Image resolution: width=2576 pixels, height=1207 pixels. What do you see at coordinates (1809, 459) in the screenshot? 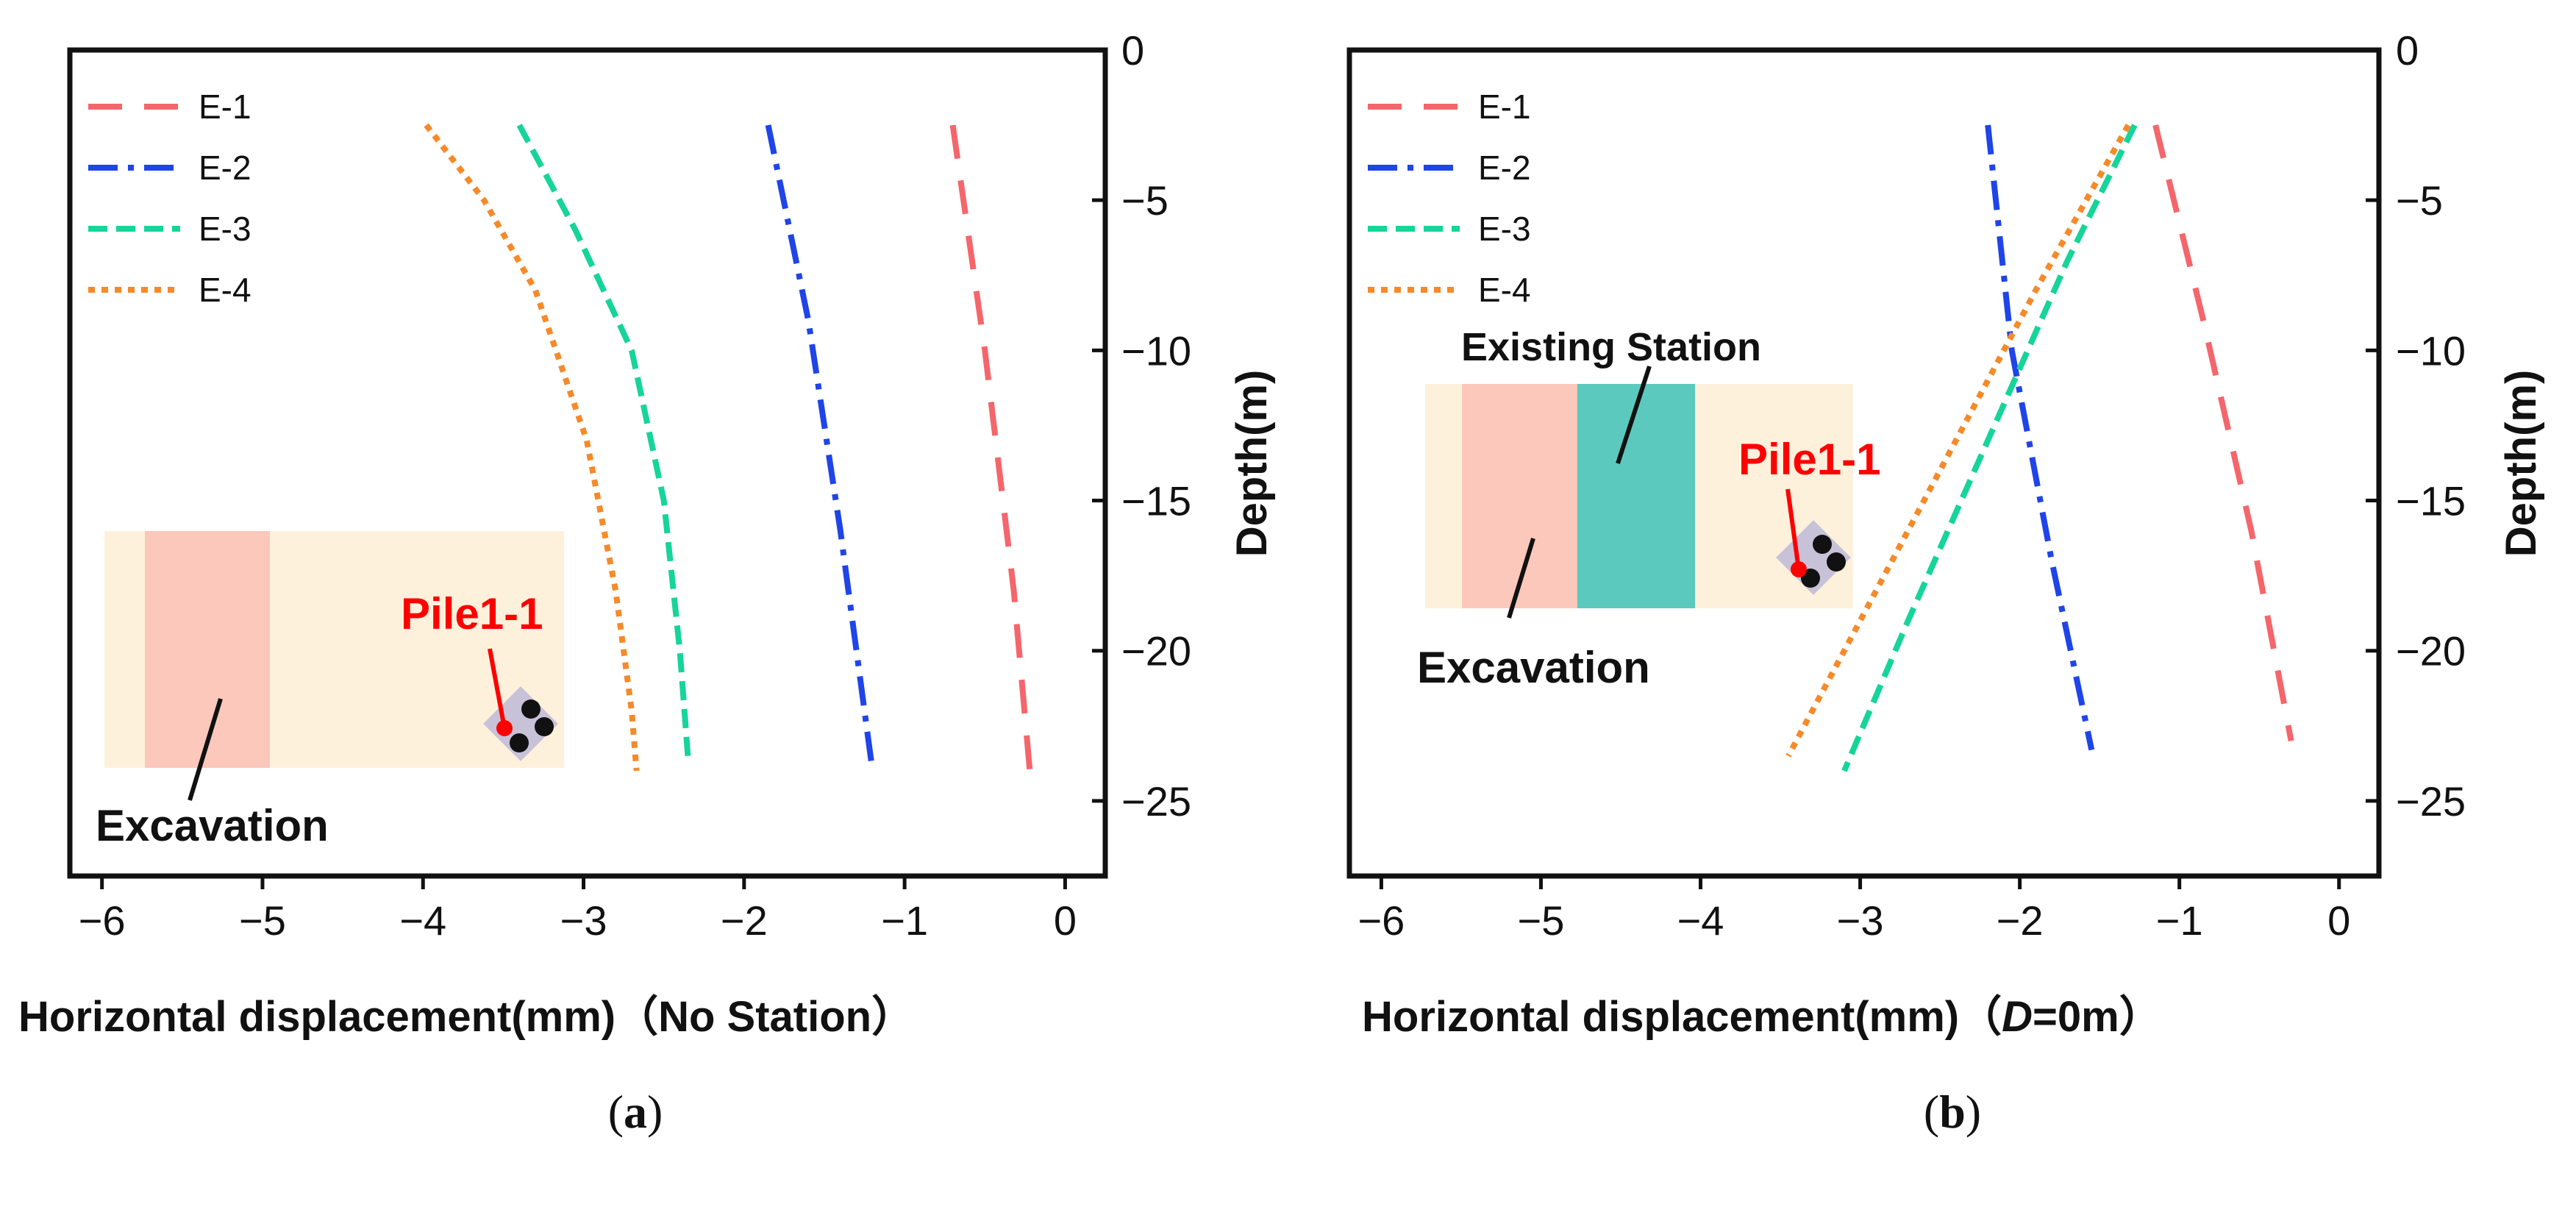
I see `panel-b-pile-label: Pile1-1` at bounding box center [1809, 459].